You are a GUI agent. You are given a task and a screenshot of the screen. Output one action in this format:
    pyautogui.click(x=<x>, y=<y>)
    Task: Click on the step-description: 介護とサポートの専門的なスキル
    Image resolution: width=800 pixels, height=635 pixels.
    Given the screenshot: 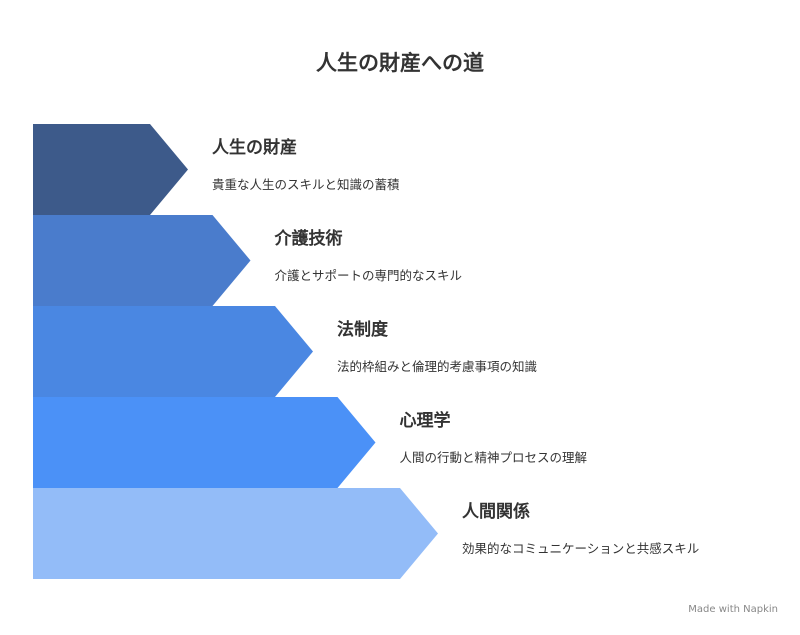 What is the action you would take?
    pyautogui.click(x=369, y=275)
    